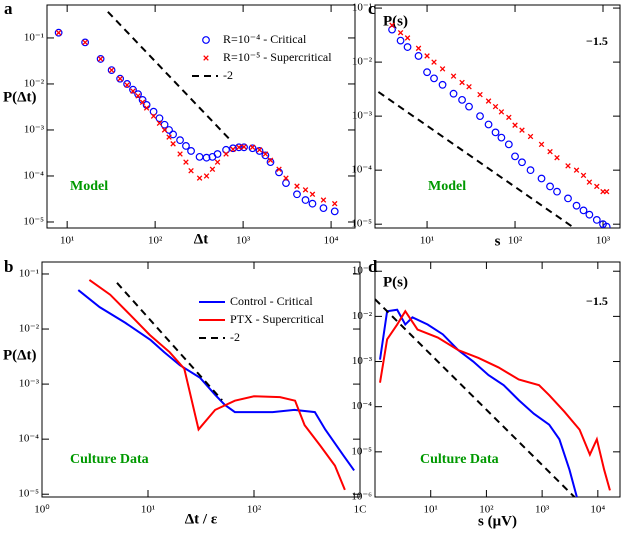 The width and height of the screenshot is (627, 537). What do you see at coordinates (29, 274) in the screenshot?
I see `y-tick-label: 10⁻¹` at bounding box center [29, 274].